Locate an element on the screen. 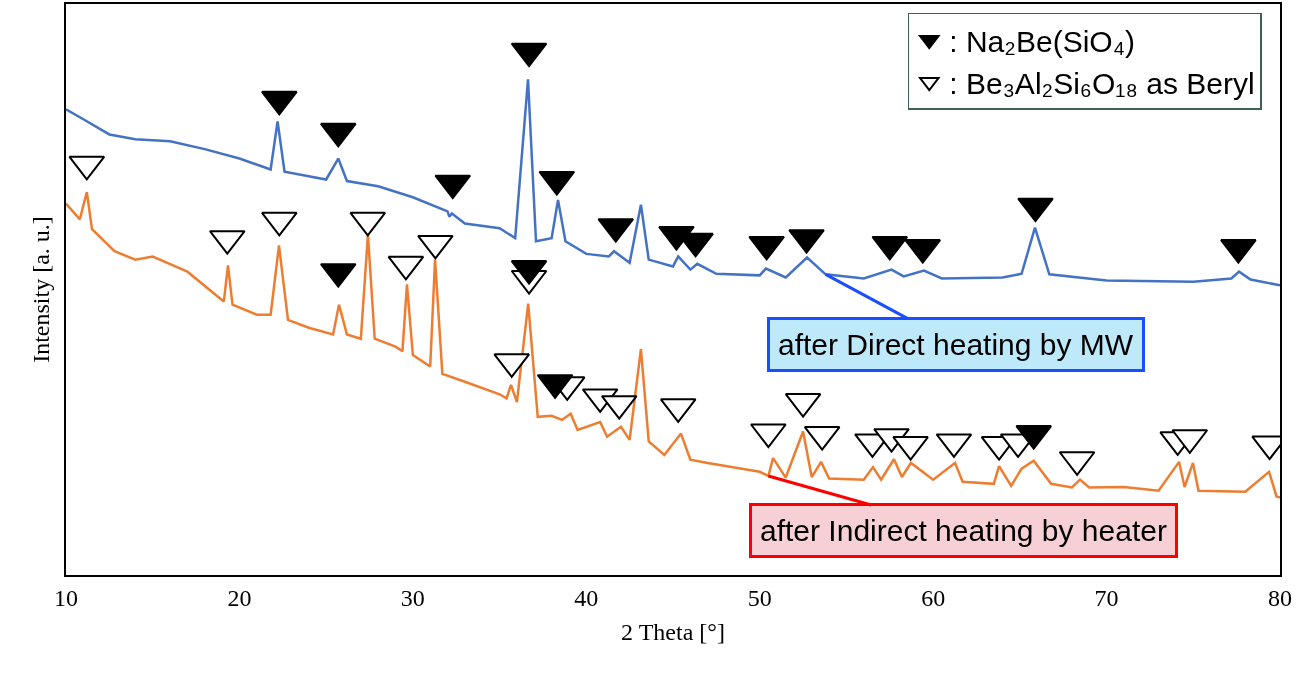  x-tick-label: 20 is located at coordinates (239, 597).